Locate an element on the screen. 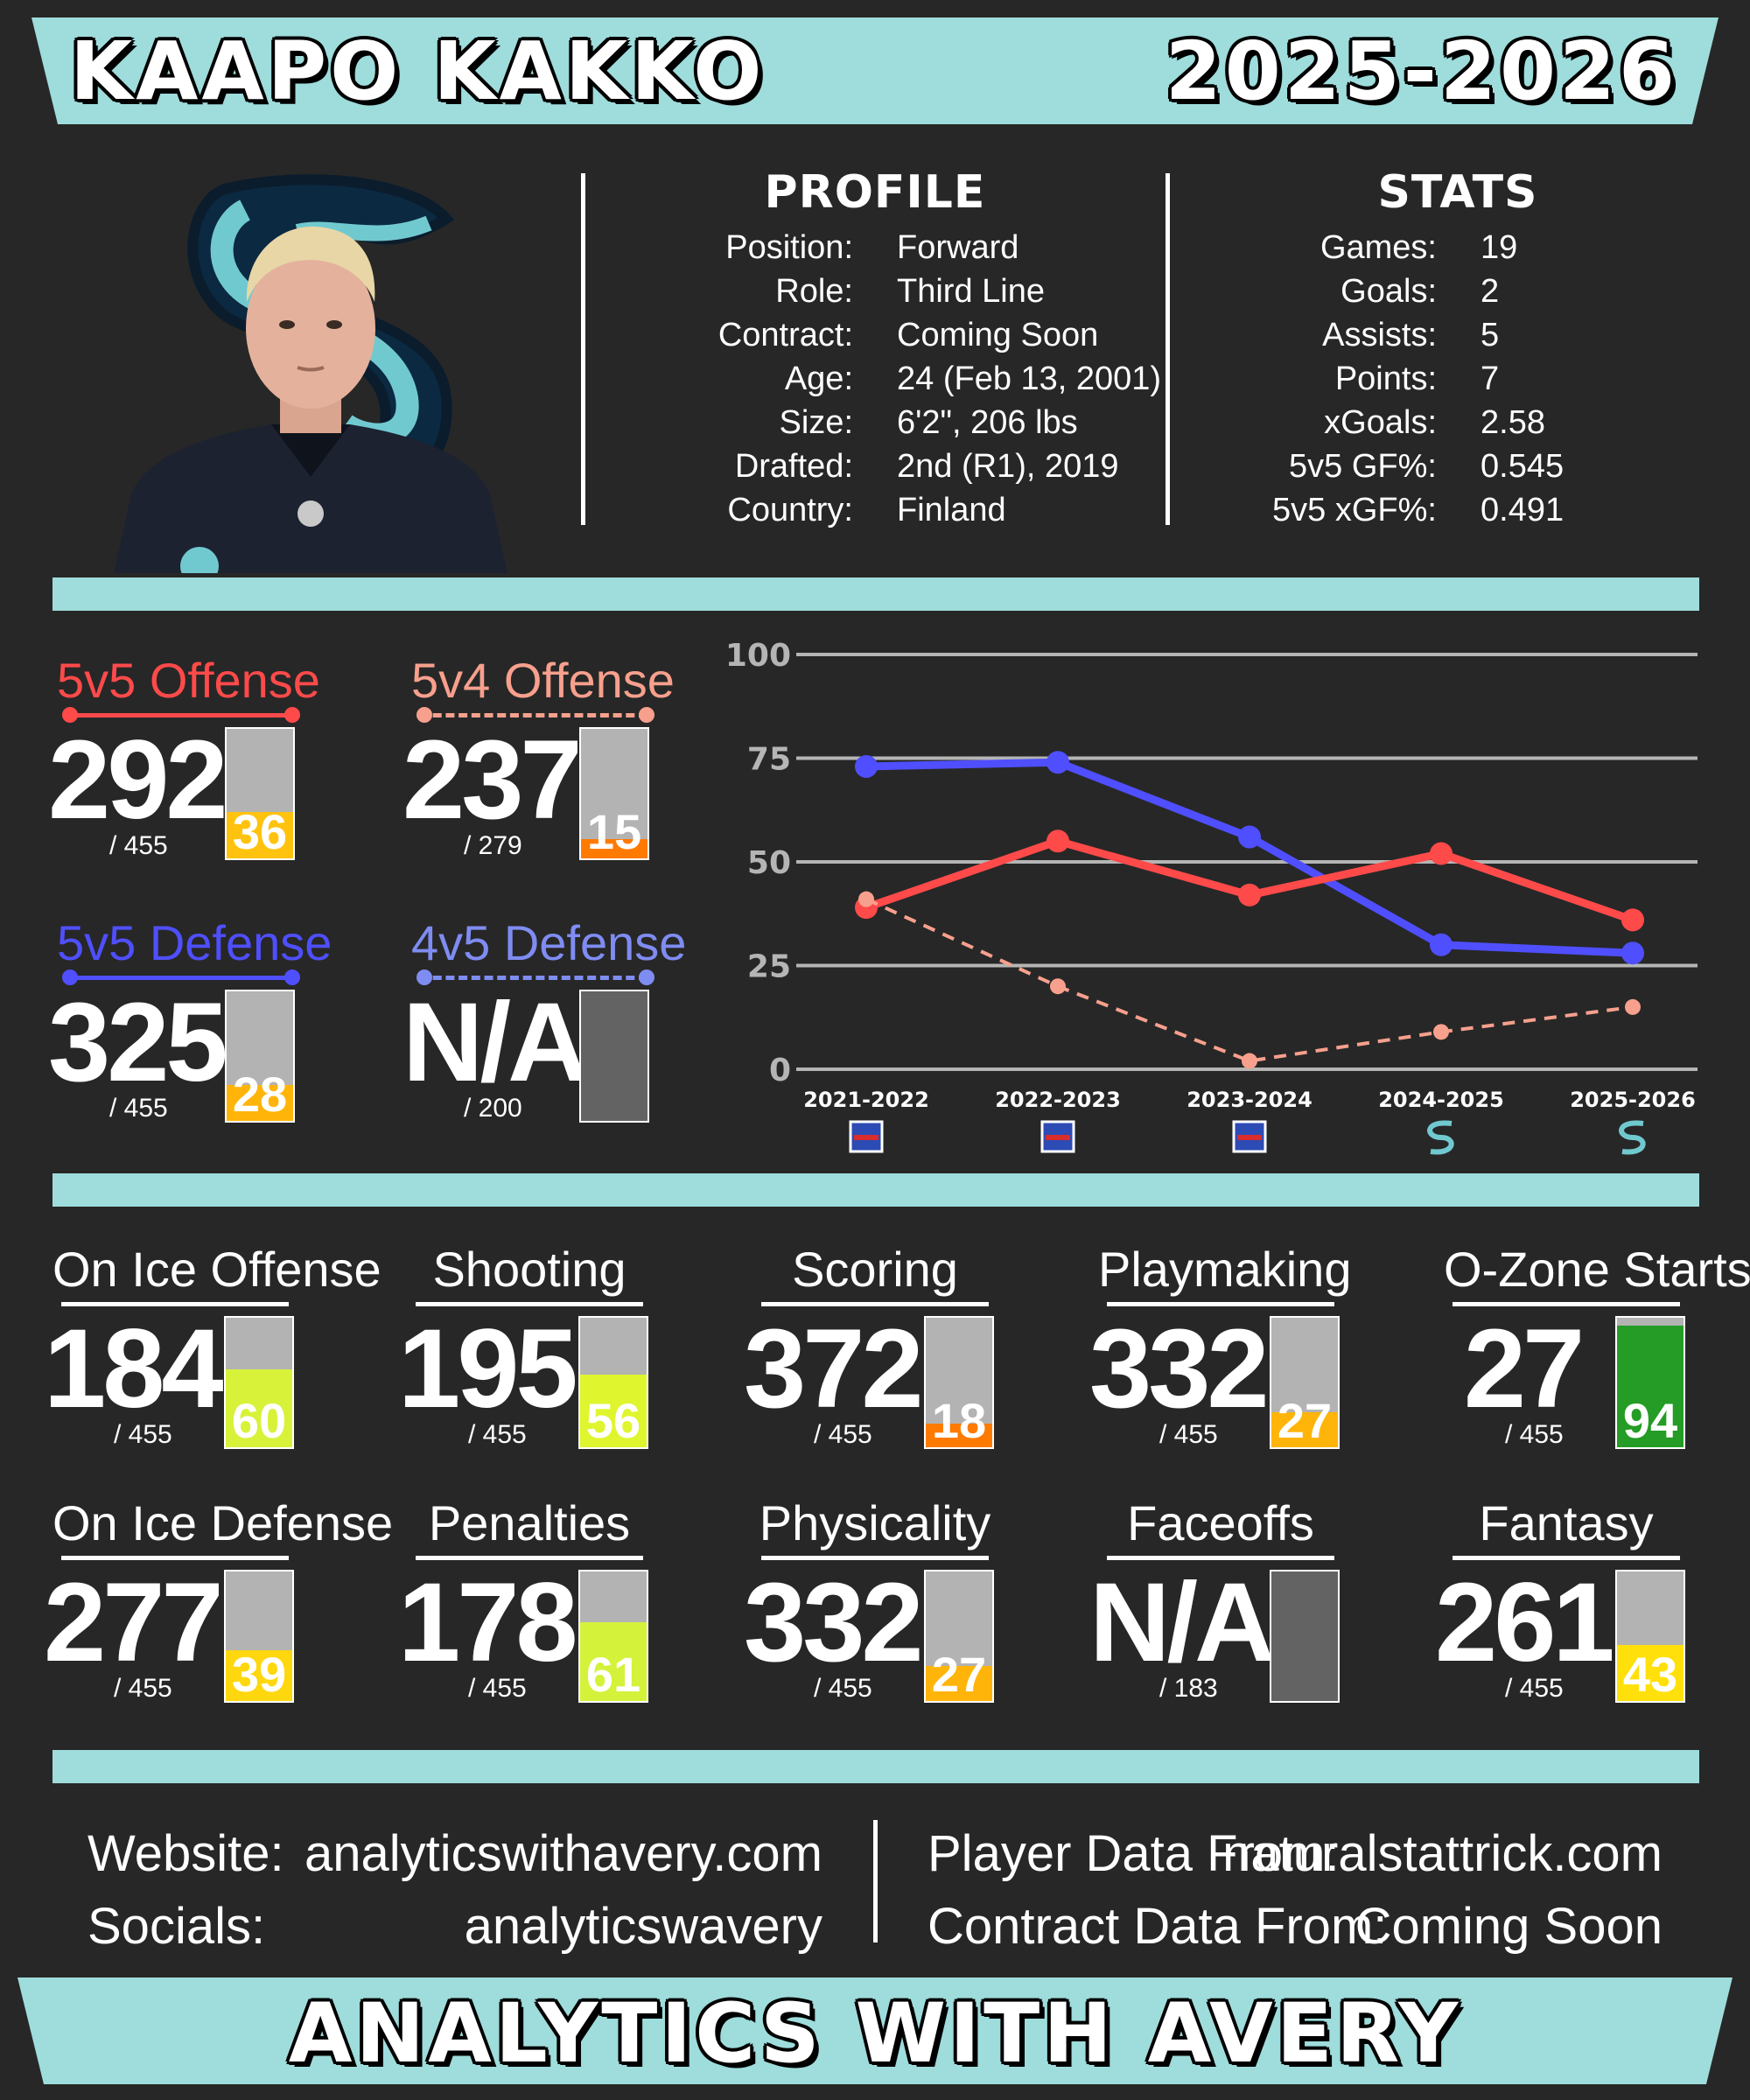 This screenshot has width=1750, height=2100. socials-label: Socials: is located at coordinates (177, 1926).